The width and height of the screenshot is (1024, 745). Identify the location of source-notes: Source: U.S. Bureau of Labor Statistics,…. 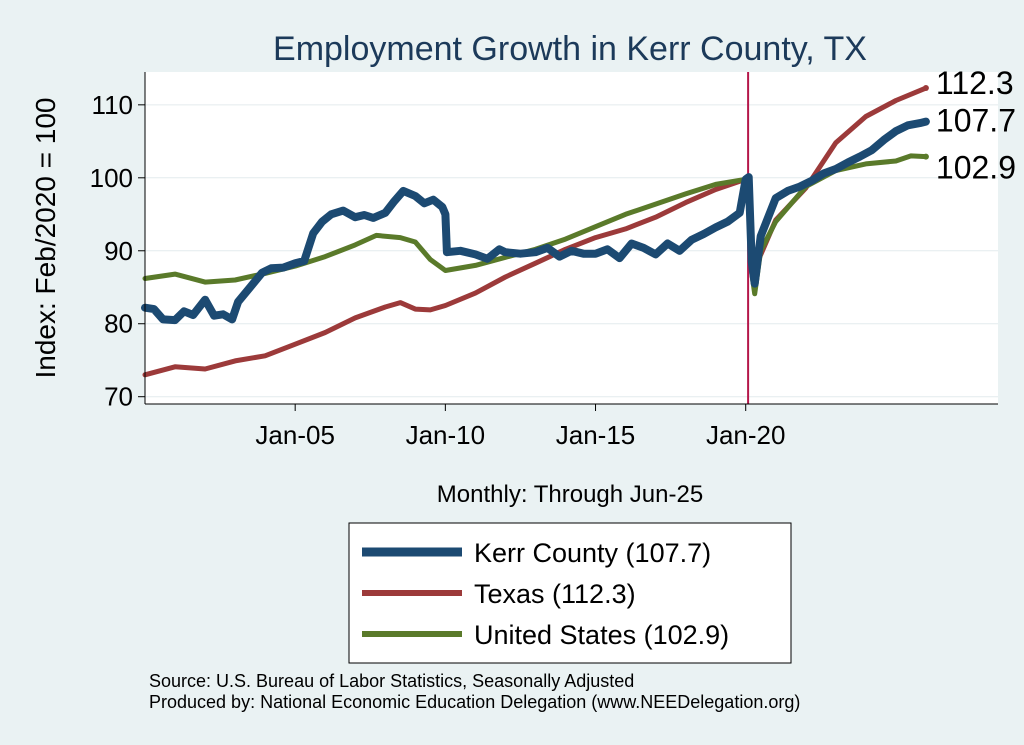
(474, 692).